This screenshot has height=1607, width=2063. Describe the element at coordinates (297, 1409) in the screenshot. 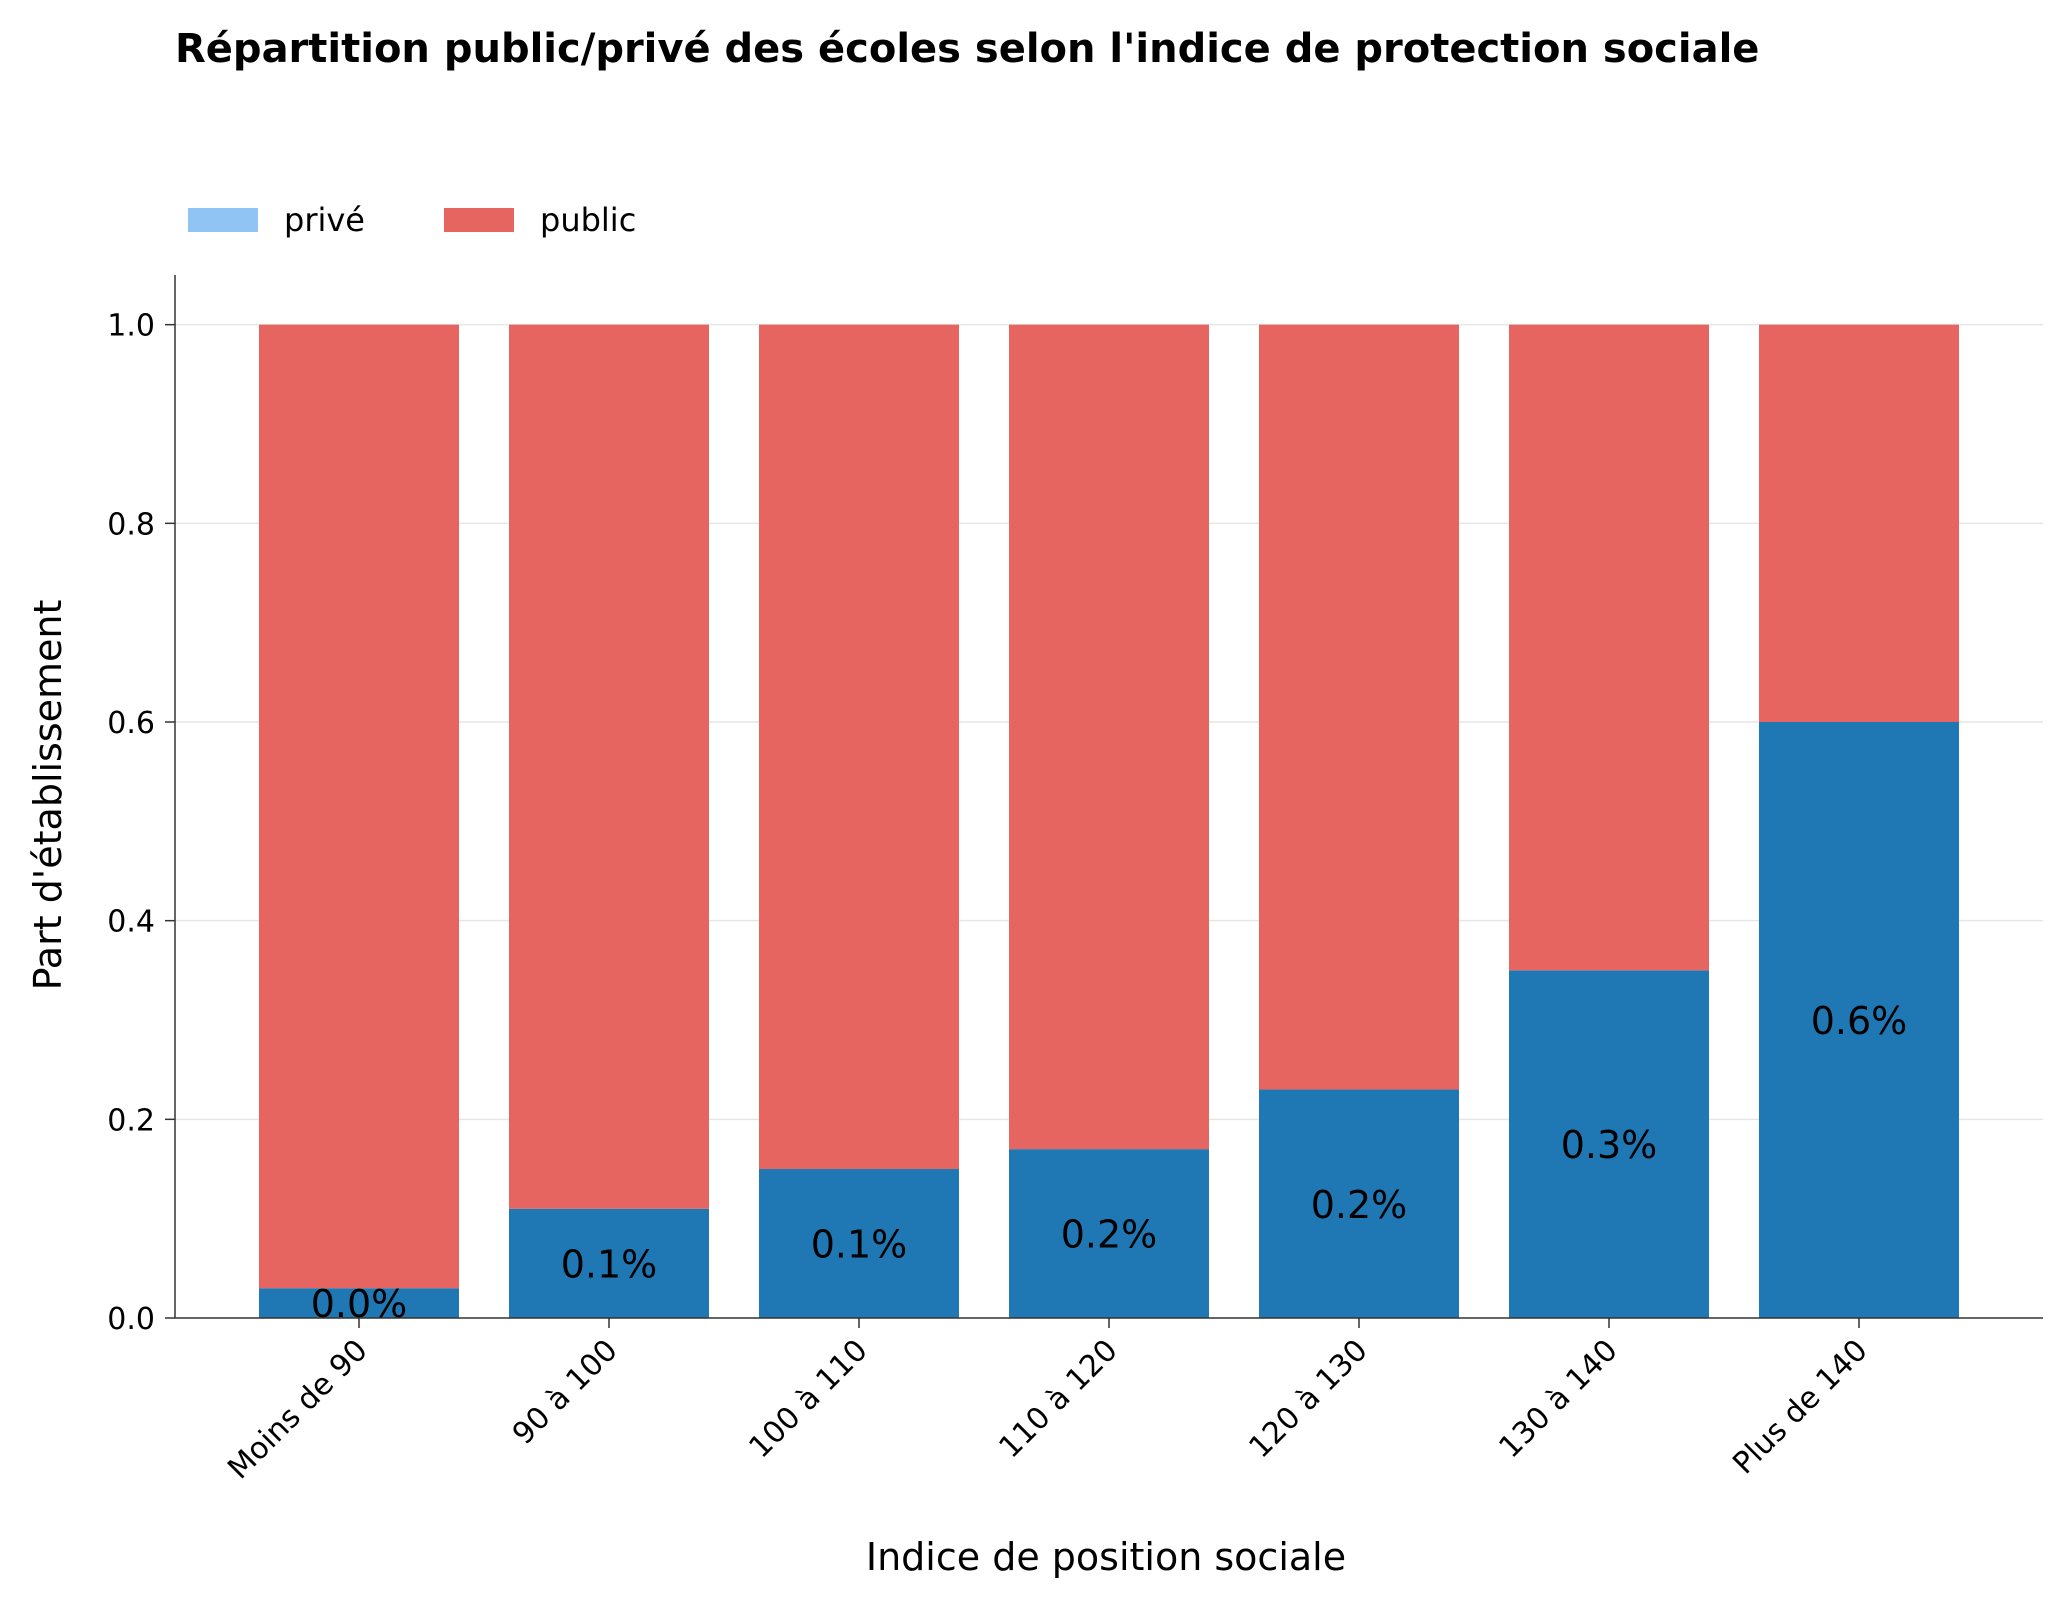

I see `x-tick-label: Moins de 90` at that location.